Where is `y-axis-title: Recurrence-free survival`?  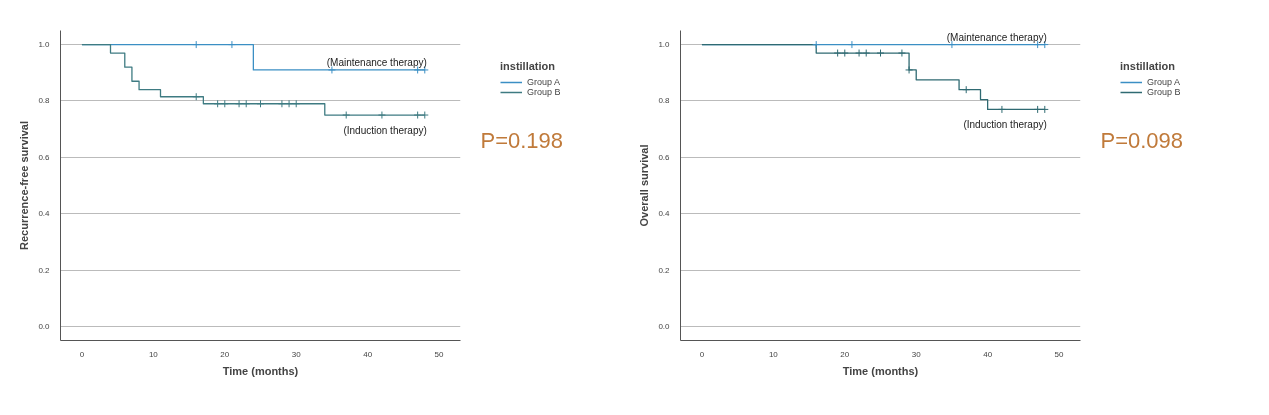 y-axis-title: Recurrence-free survival is located at coordinates (24, 185).